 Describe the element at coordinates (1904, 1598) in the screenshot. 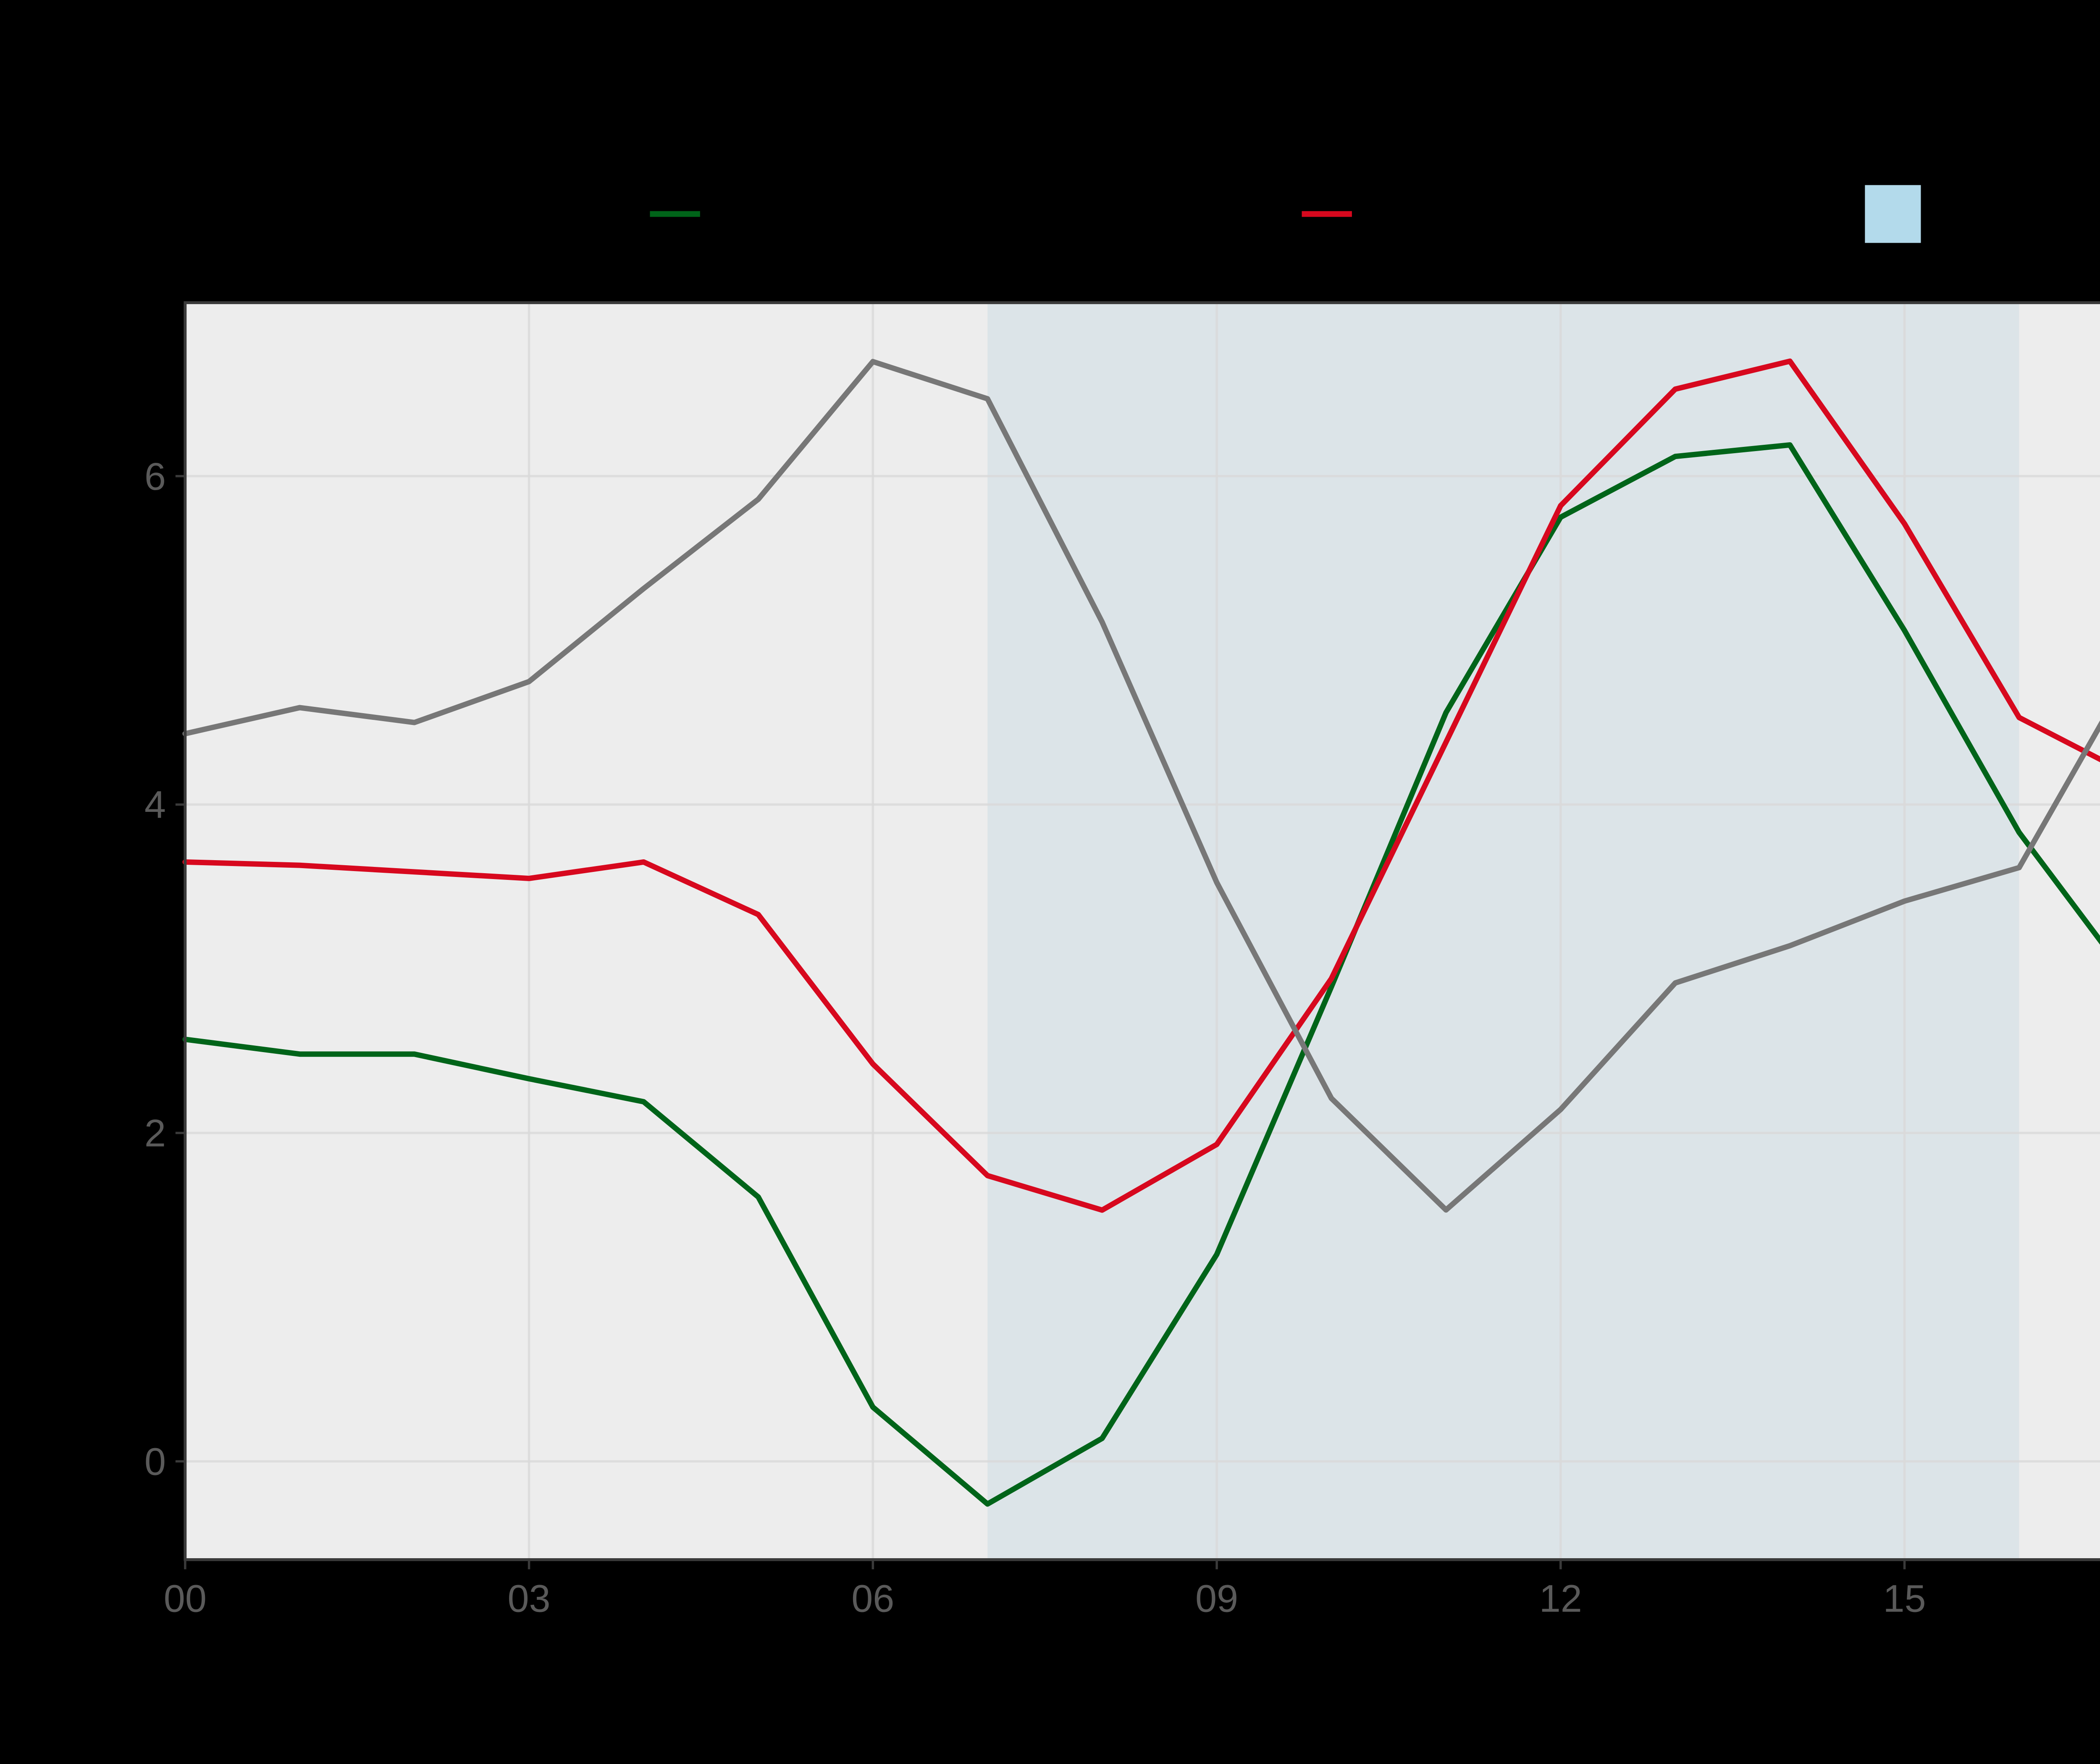

I see `x-tick-label: 15` at that location.